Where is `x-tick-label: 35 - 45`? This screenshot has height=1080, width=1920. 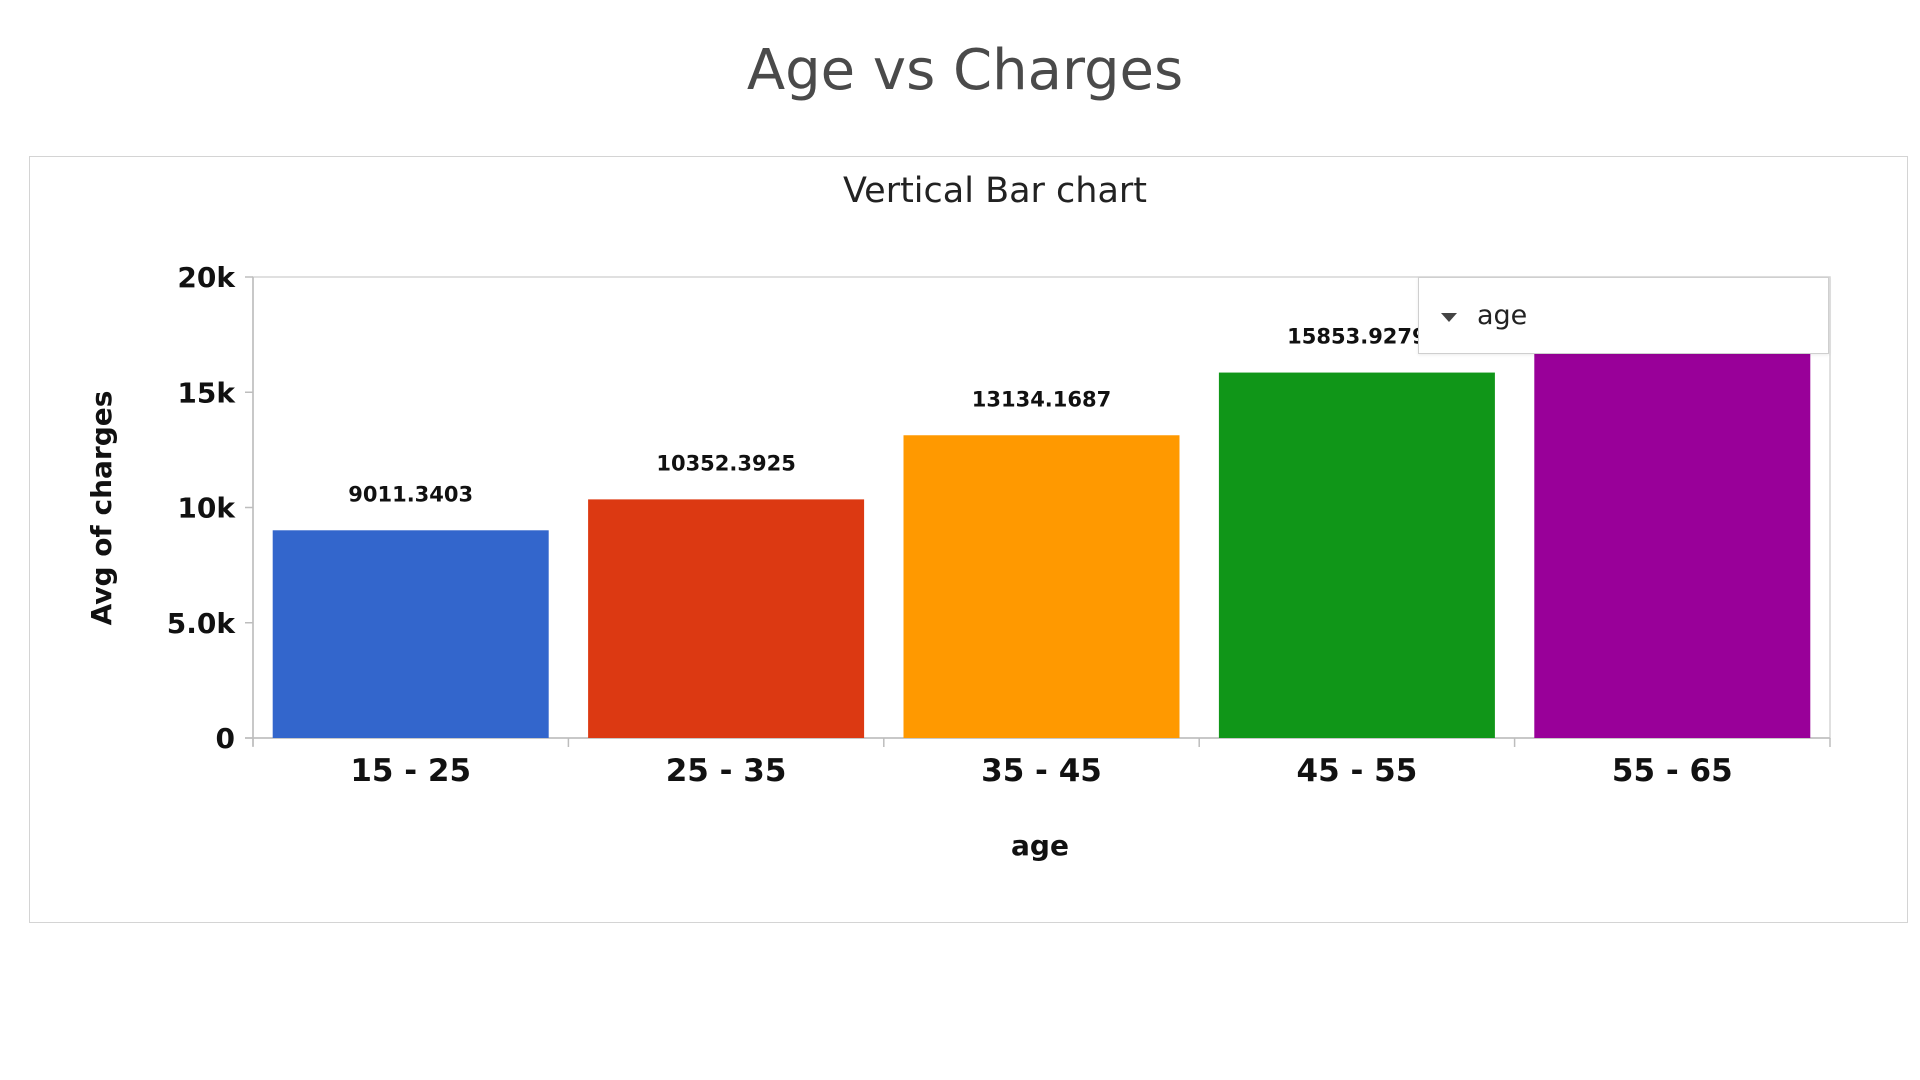 x-tick-label: 35 - 45 is located at coordinates (1041, 771).